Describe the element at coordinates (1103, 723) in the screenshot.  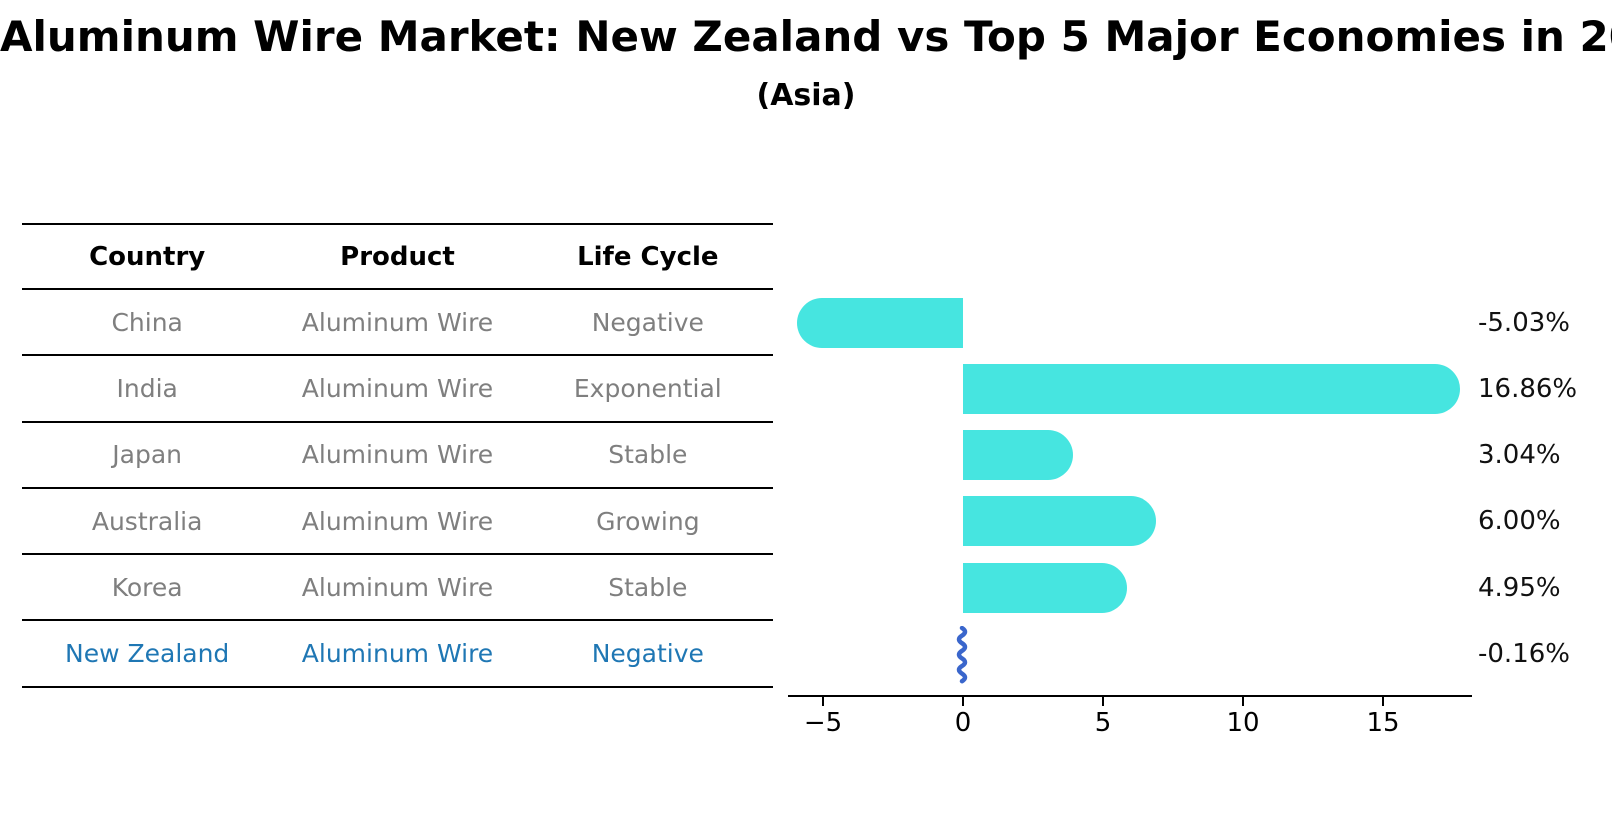
I see `x-axis-tick-label: 5` at that location.